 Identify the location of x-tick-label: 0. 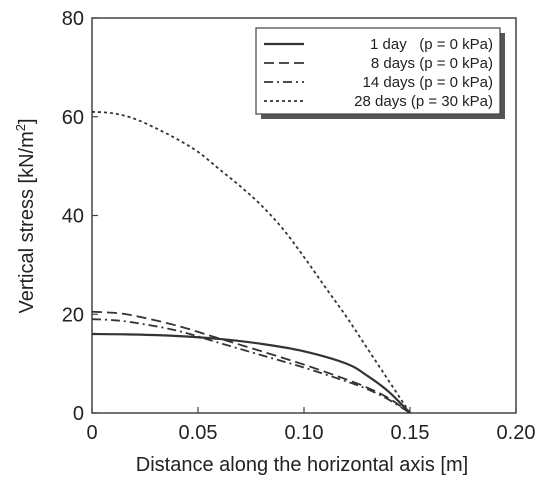
(91, 433).